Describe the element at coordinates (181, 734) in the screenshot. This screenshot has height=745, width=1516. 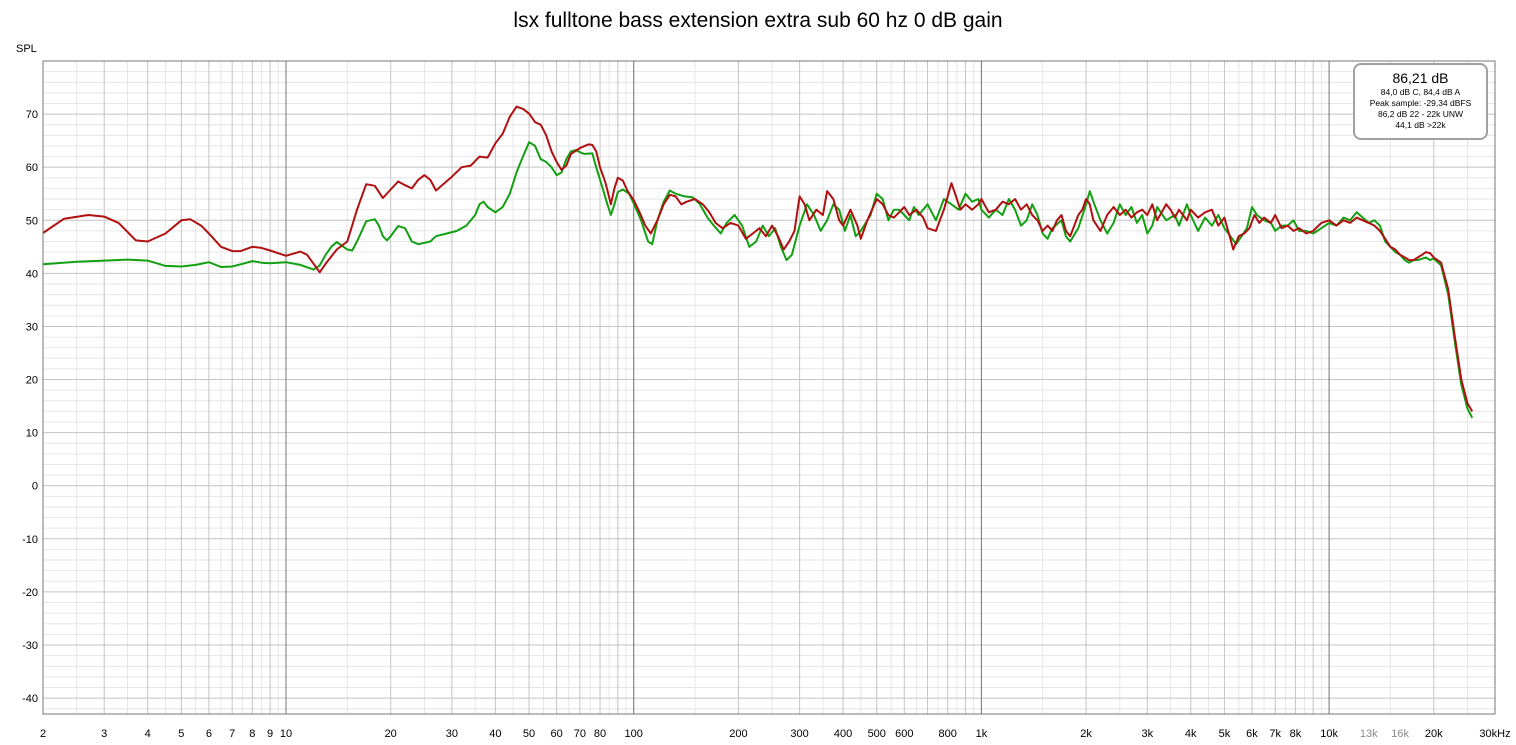
I see `x-tick-label: 5` at that location.